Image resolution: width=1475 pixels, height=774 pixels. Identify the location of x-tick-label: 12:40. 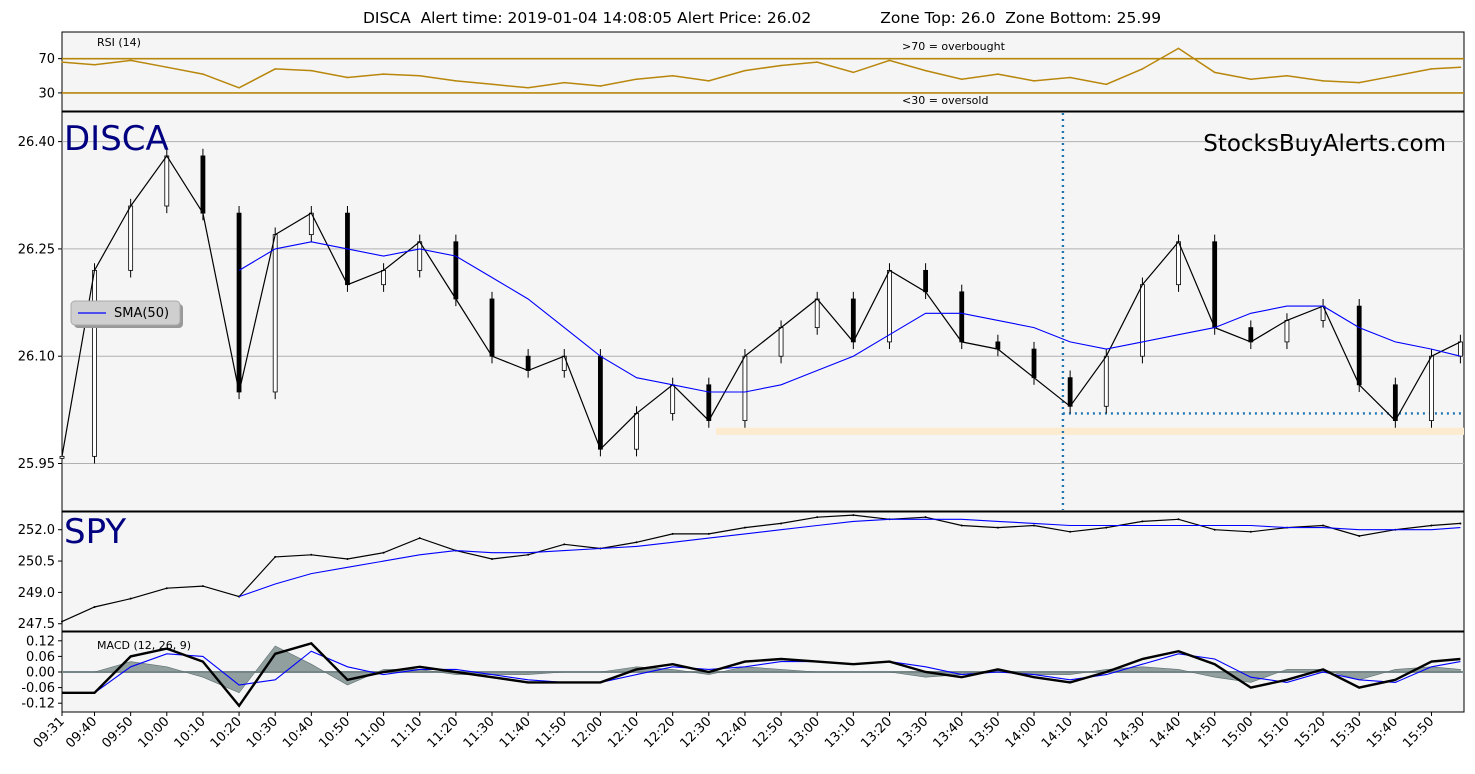
(732, 732).